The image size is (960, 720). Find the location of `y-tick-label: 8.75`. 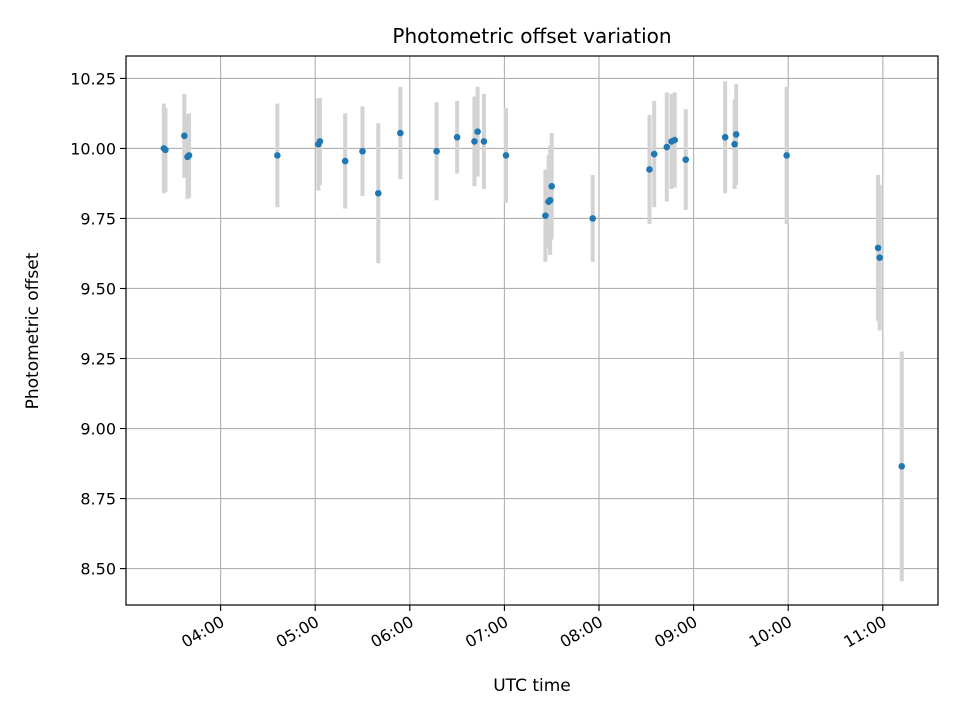

y-tick-label: 8.75 is located at coordinates (98, 499).